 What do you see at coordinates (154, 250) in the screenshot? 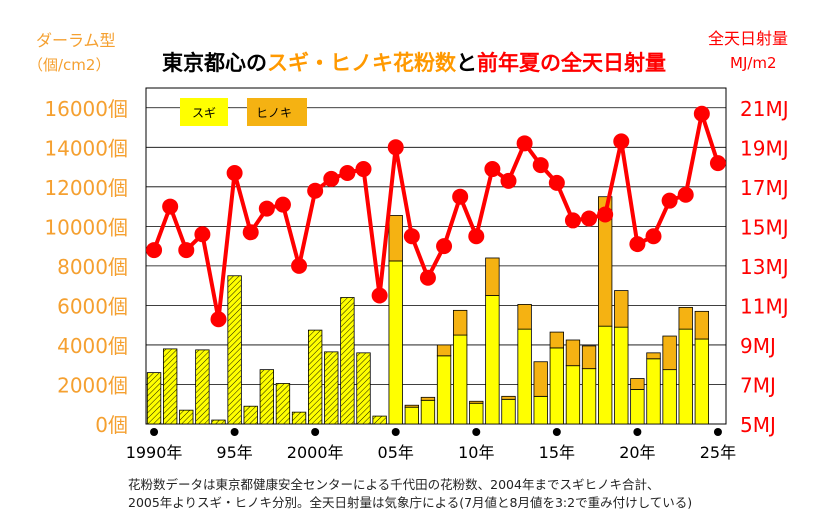
I see `radiation-point-1990` at bounding box center [154, 250].